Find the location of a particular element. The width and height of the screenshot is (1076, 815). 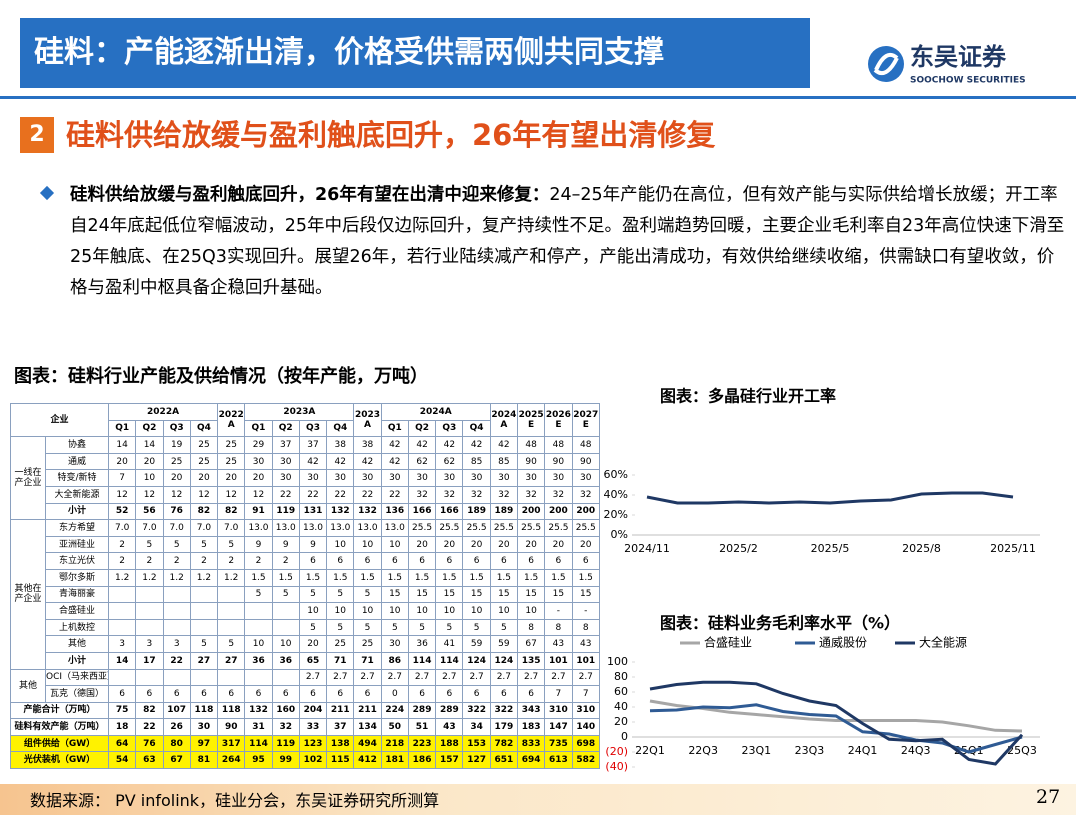

table-cell: 19 is located at coordinates (176, 445).